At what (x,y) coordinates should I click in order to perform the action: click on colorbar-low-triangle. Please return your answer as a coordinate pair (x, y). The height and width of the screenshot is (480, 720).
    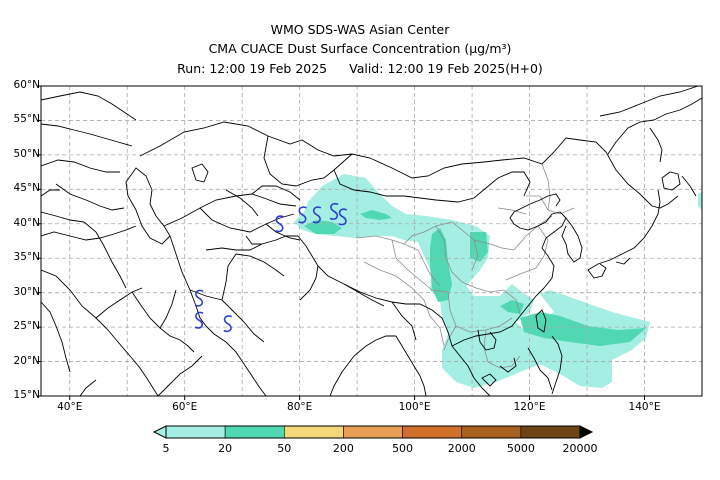
    Looking at the image, I should click on (159, 432).